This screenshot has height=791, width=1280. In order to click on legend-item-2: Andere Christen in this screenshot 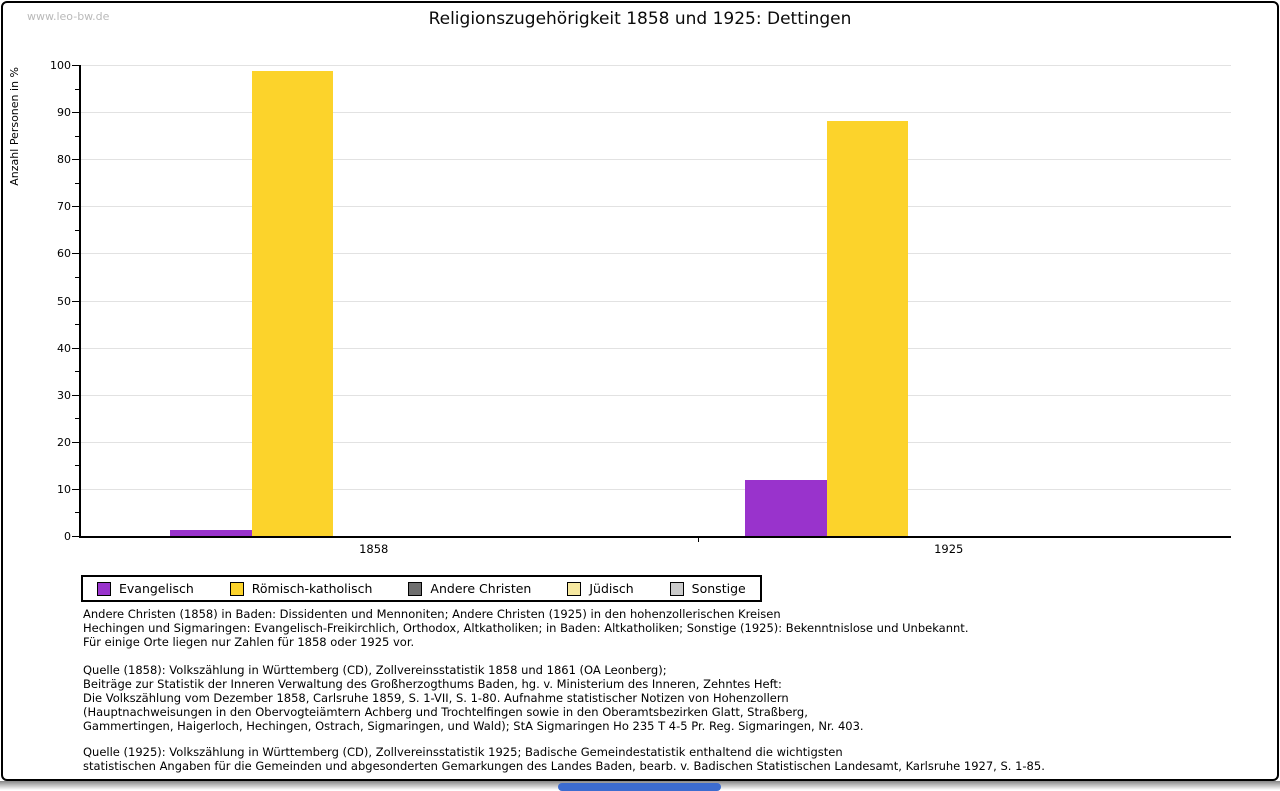, I will do `click(469, 588)`.